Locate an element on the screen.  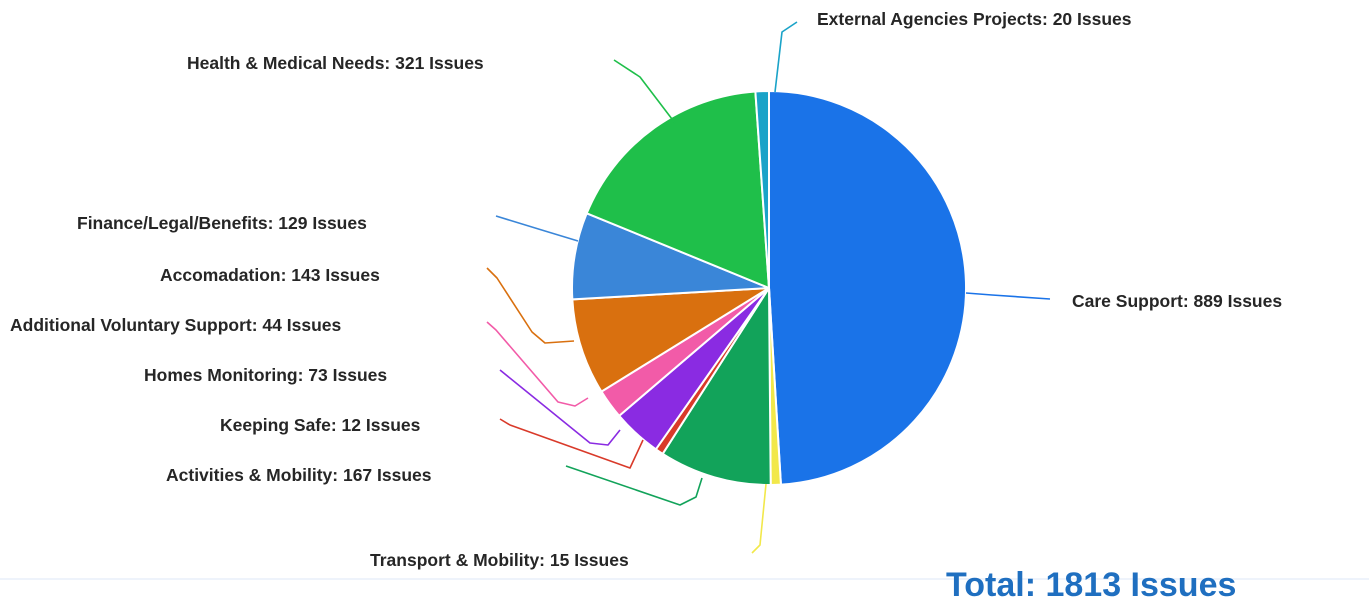
slice-label: Additional Voluntary Support: 44 Issues is located at coordinates (176, 325).